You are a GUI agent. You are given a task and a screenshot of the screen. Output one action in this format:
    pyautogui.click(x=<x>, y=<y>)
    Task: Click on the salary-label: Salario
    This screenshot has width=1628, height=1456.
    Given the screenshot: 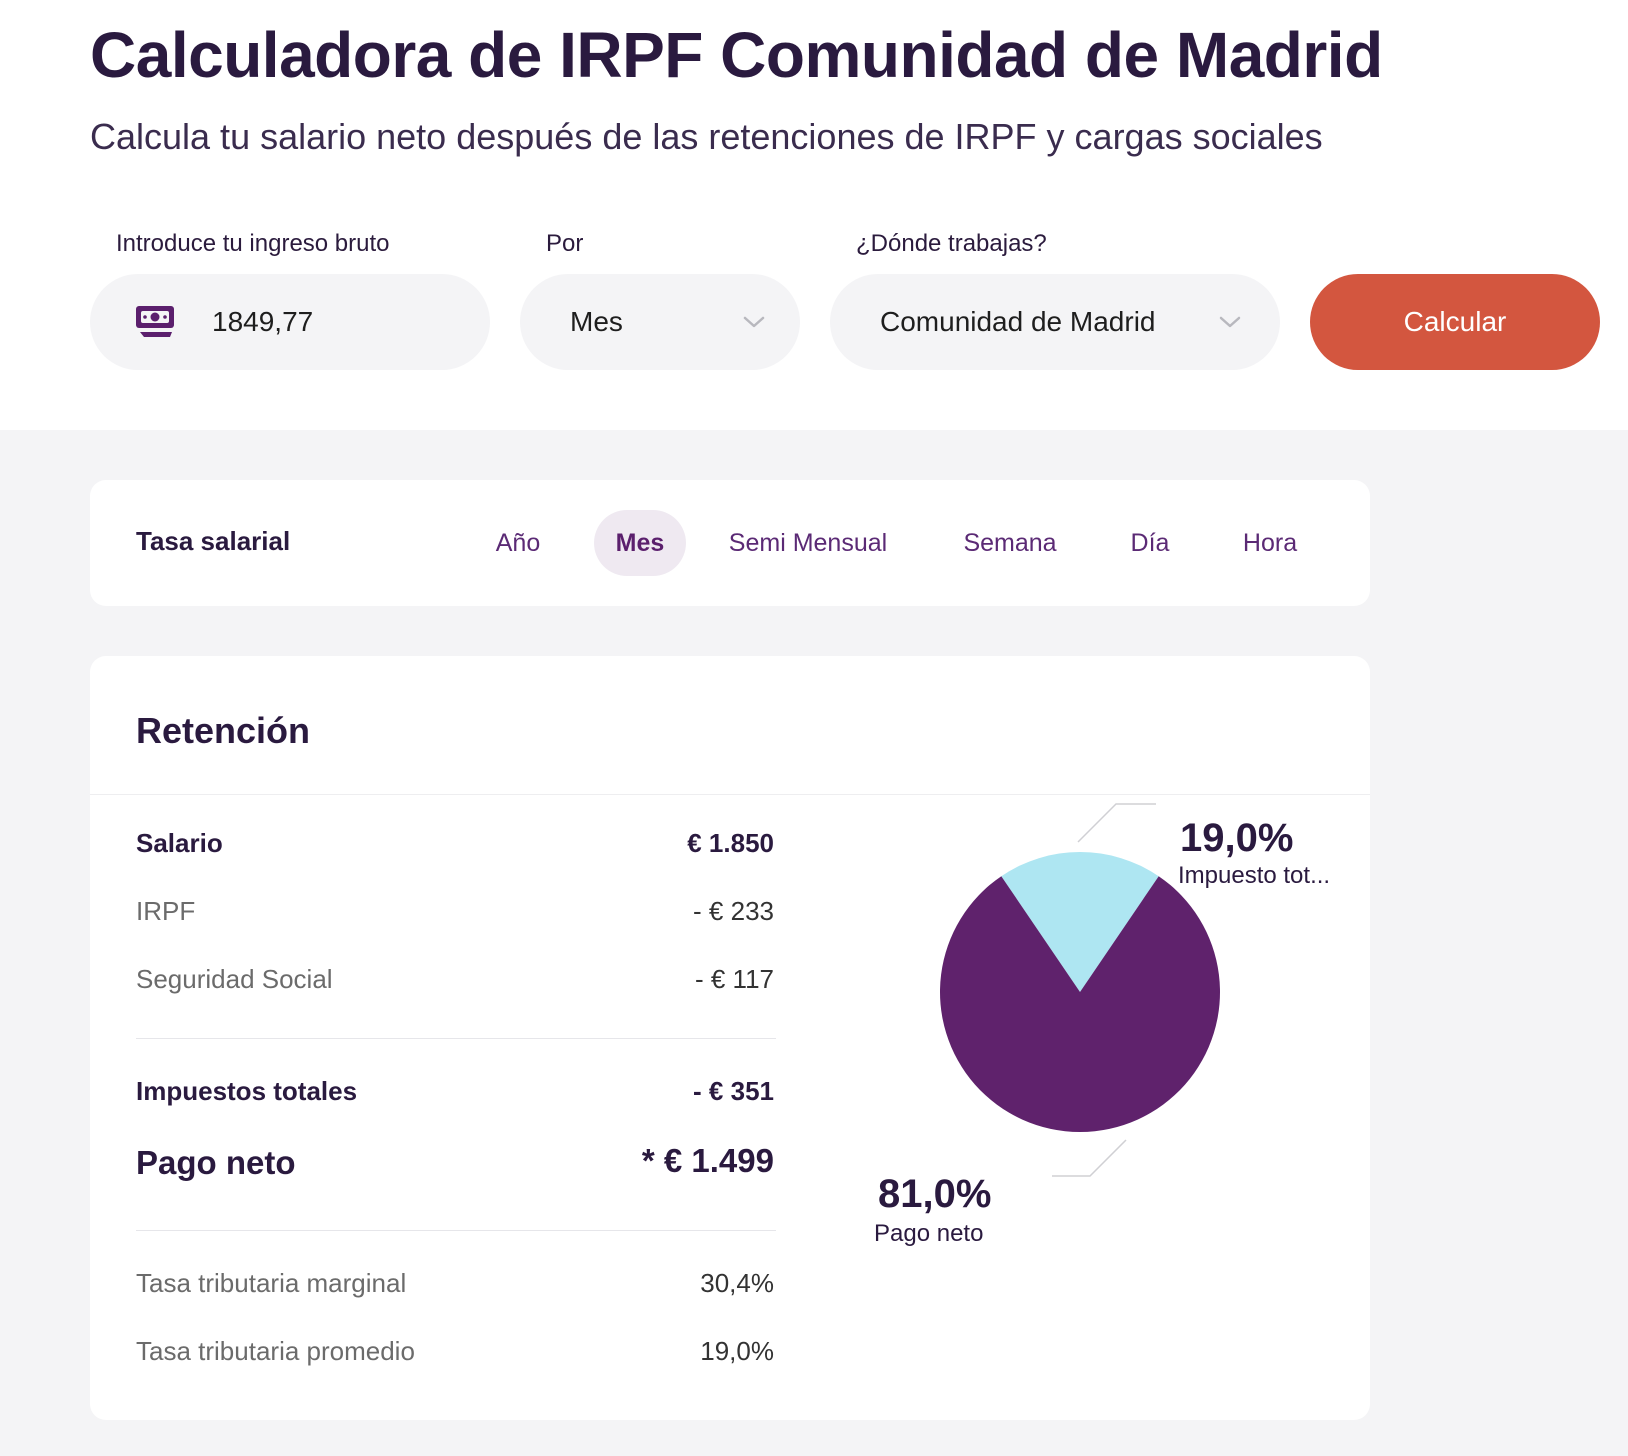 What is the action you would take?
    pyautogui.click(x=179, y=843)
    